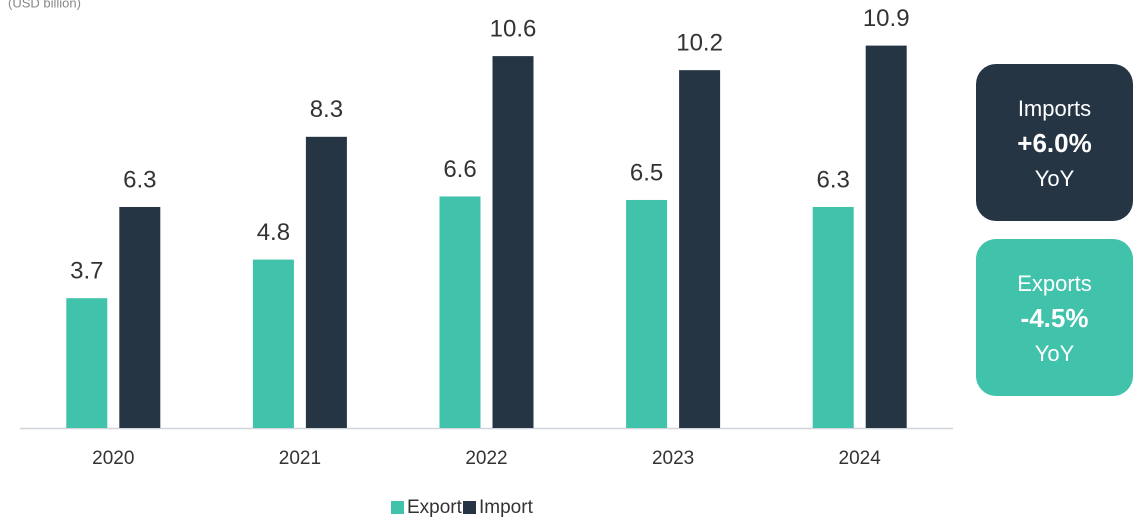  I want to click on x-tick-label: 2023, so click(673, 458).